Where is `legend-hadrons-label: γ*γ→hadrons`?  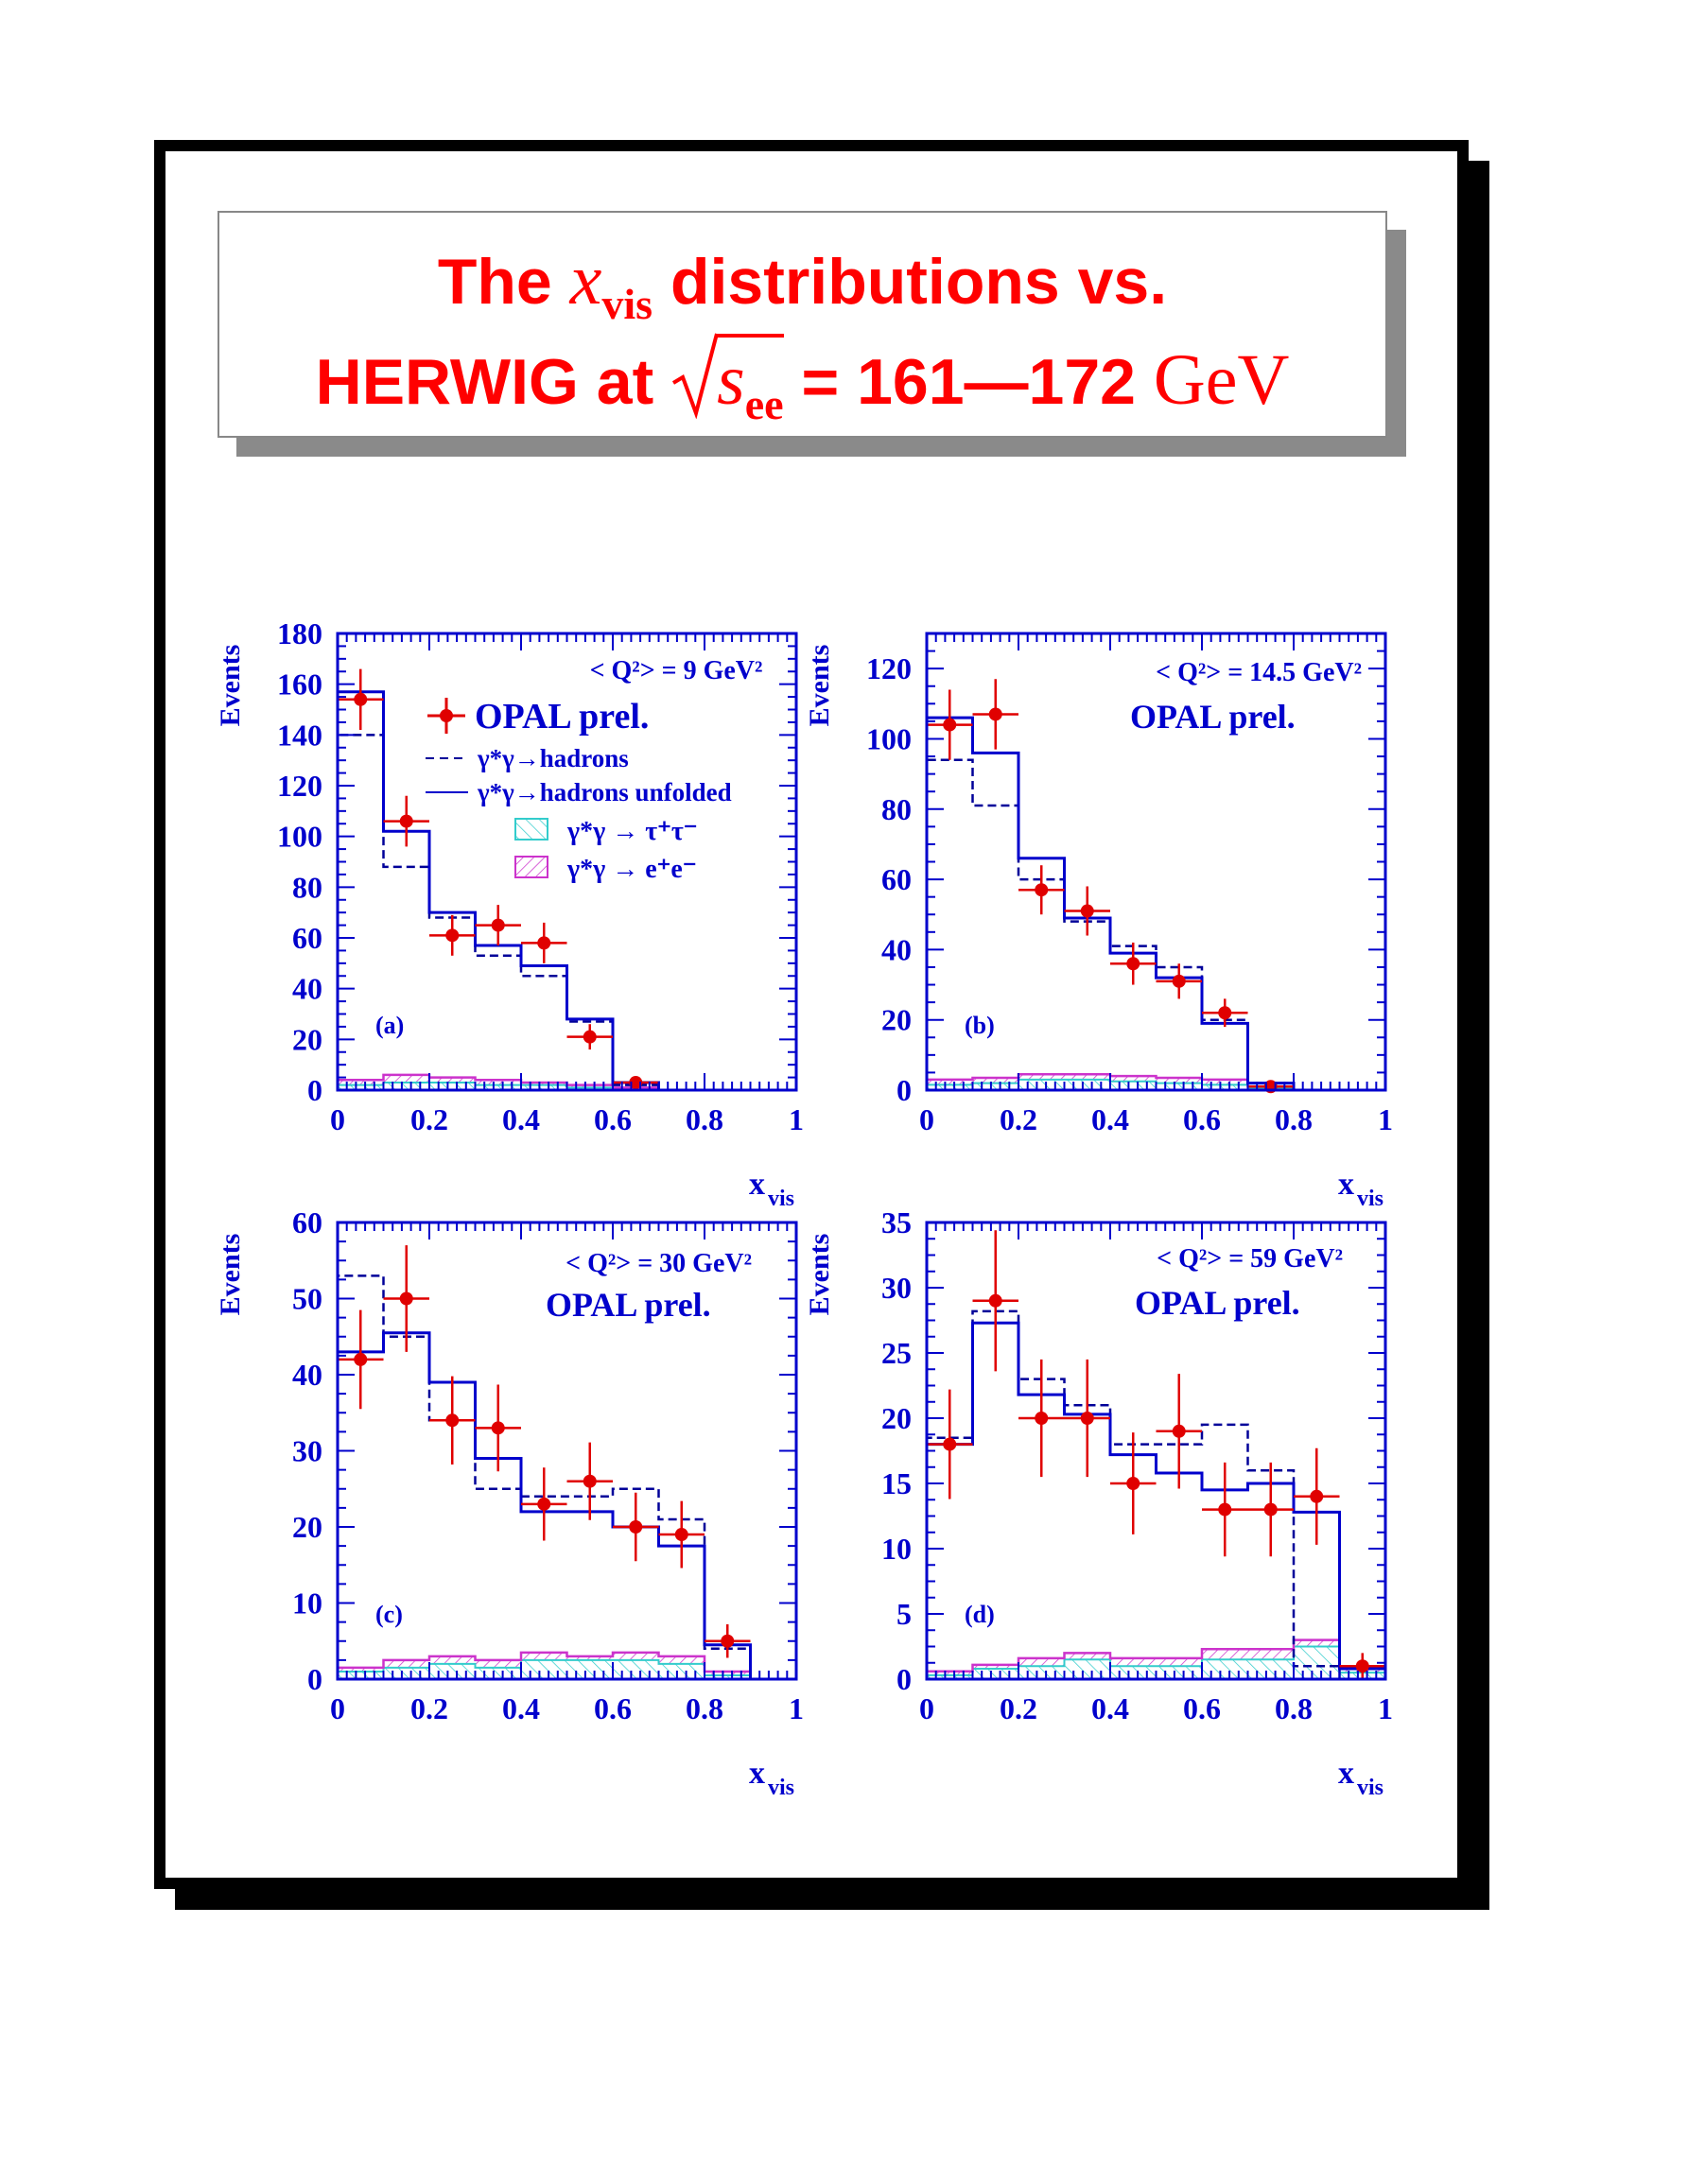
legend-hadrons-label: γ*γ→hadrons is located at coordinates (553, 758).